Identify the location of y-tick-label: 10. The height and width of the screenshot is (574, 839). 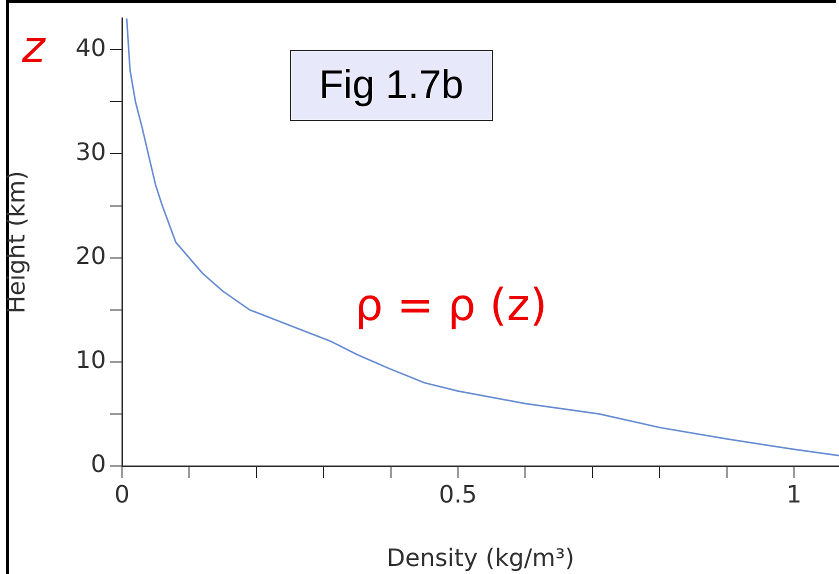
(90, 360).